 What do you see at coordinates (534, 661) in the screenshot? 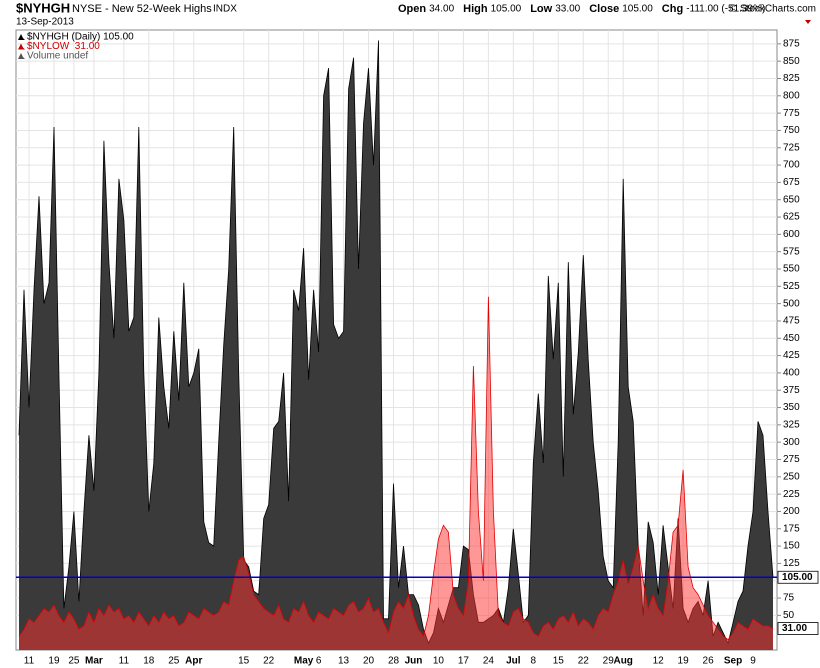
I see `x-tick-label: 8` at bounding box center [534, 661].